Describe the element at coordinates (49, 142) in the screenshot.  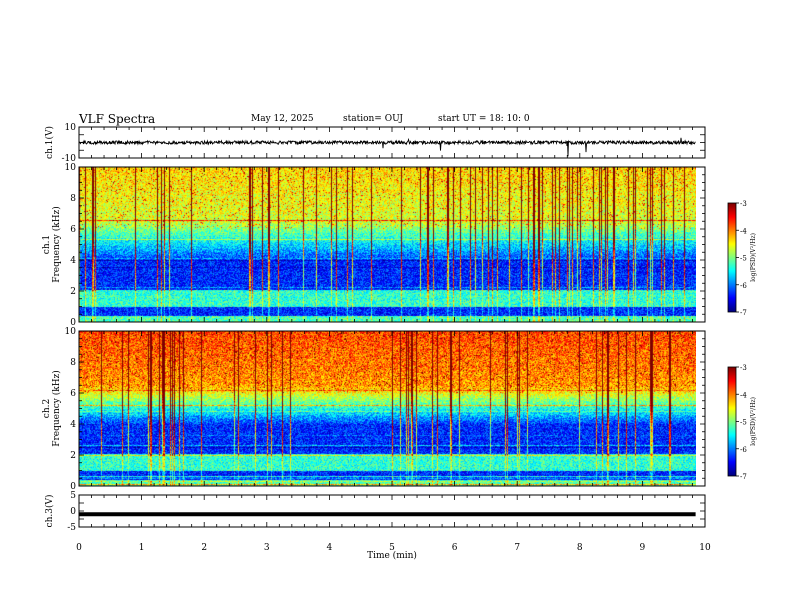
I see `y-axis-label: ch.1(V)` at that location.